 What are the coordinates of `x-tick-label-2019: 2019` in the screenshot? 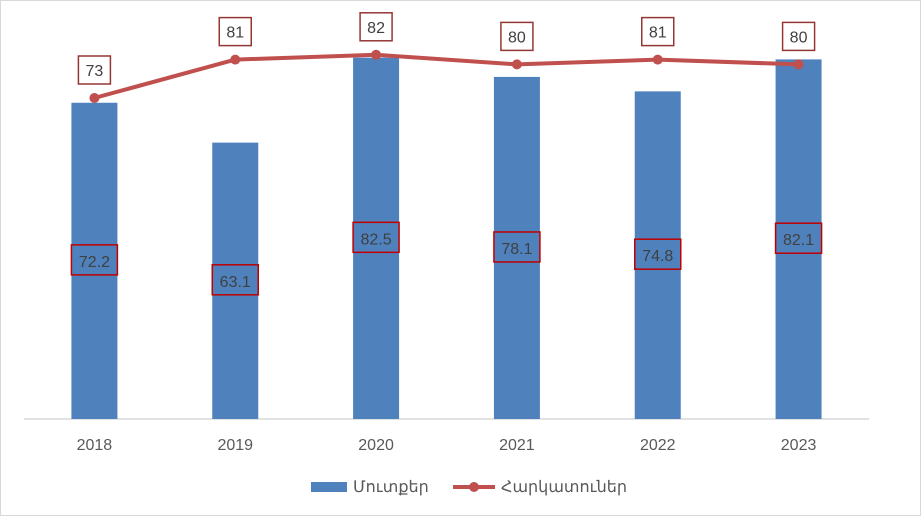 It's located at (235, 445).